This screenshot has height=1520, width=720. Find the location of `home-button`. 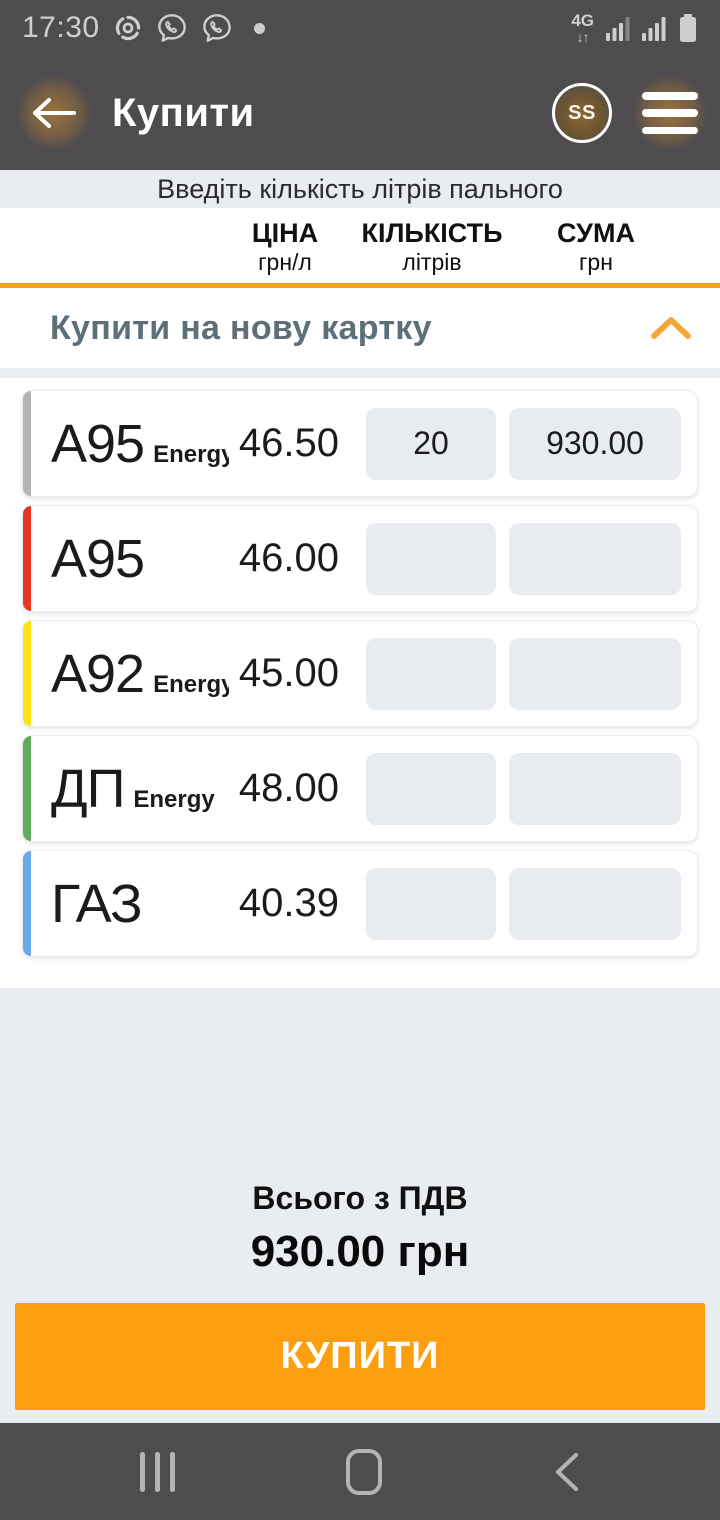

home-button is located at coordinates (363, 1471).